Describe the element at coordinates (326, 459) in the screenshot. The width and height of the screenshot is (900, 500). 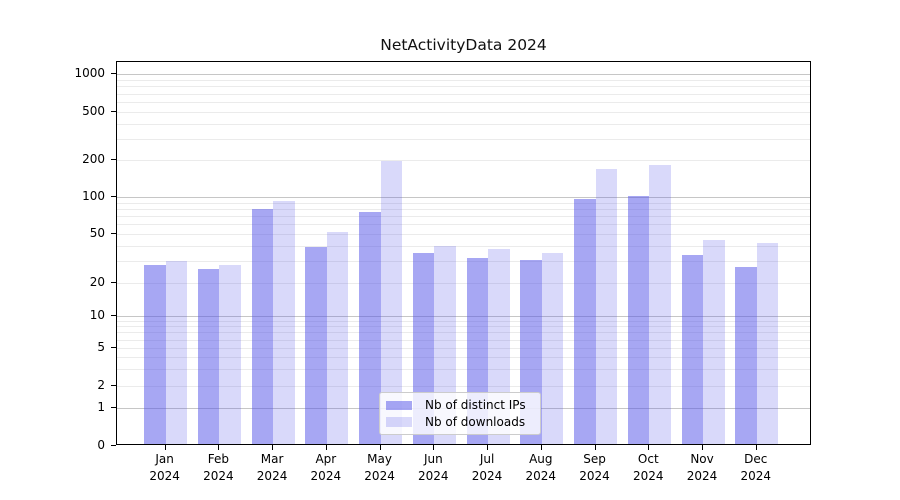
I see `x-tick-label-line: Apr` at that location.